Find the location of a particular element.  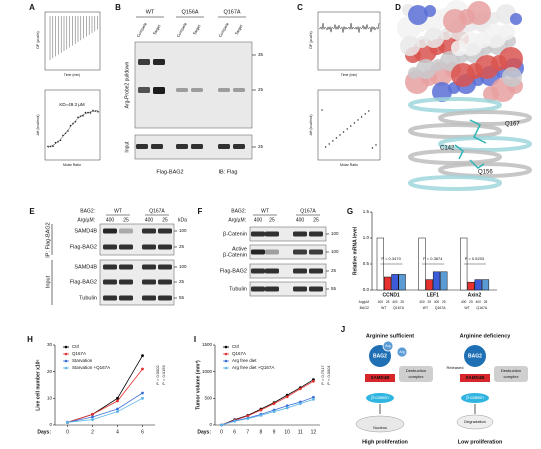

label: Arg-Probe2 pulldown is located at coordinates (127, 84).